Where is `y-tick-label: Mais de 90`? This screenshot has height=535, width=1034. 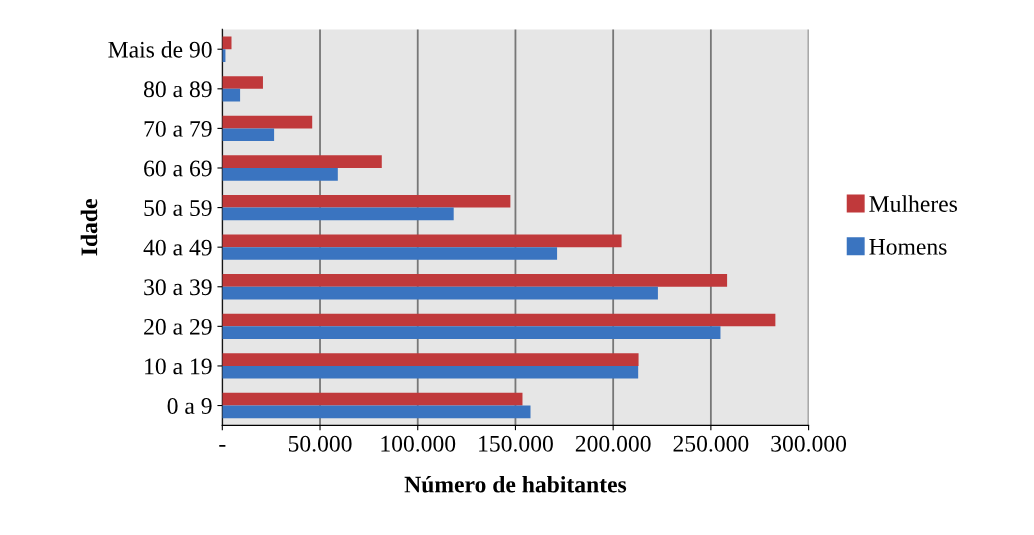
y-tick-label: Mais de 90 is located at coordinates (160, 49).